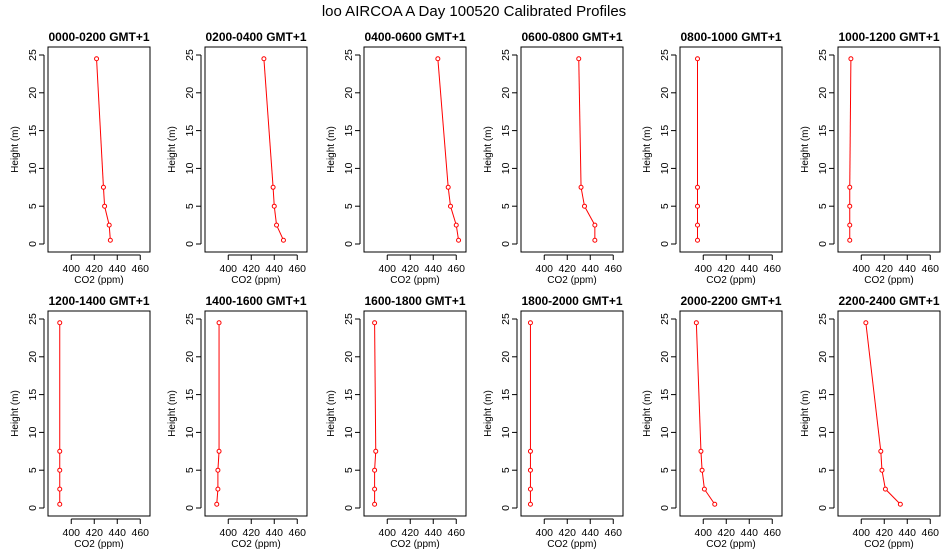  What do you see at coordinates (414, 301) in the screenshot?
I see `panel-title: 1600-1800 GMT+1` at bounding box center [414, 301].